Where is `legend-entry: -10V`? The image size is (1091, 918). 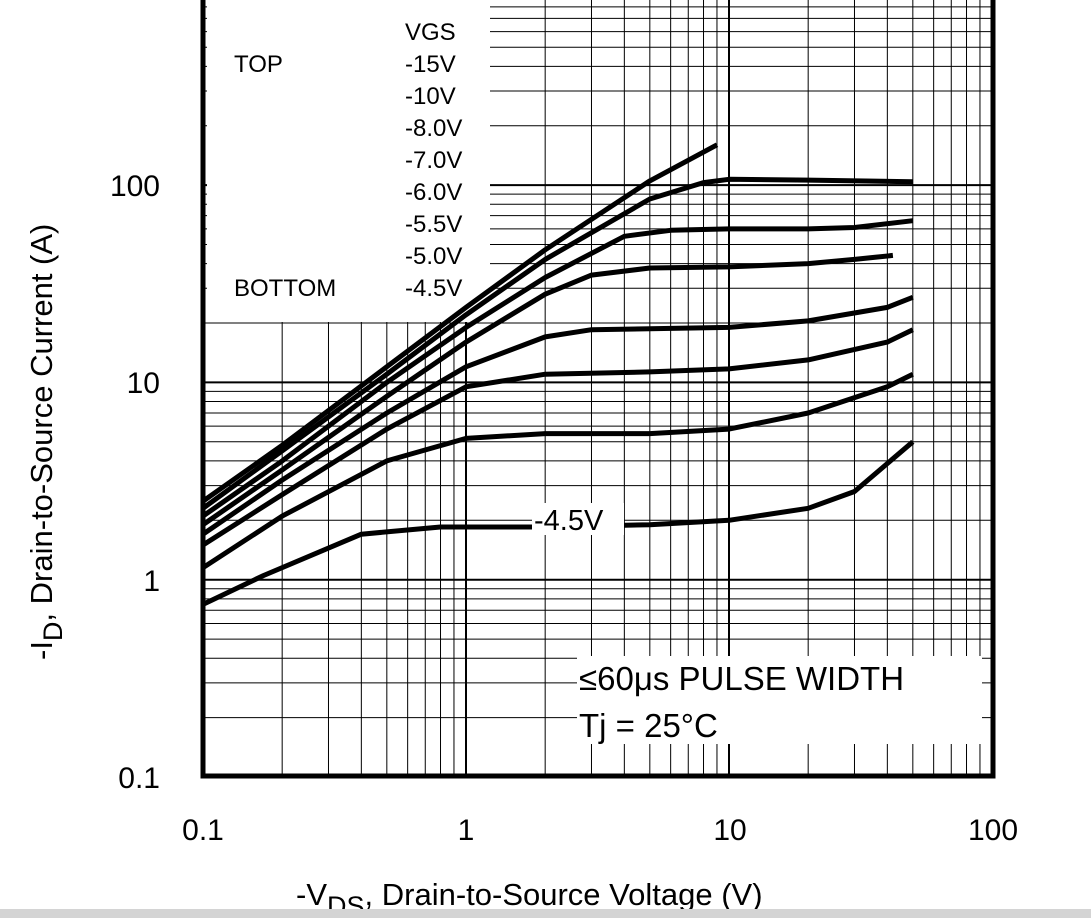 legend-entry: -10V is located at coordinates (430, 96).